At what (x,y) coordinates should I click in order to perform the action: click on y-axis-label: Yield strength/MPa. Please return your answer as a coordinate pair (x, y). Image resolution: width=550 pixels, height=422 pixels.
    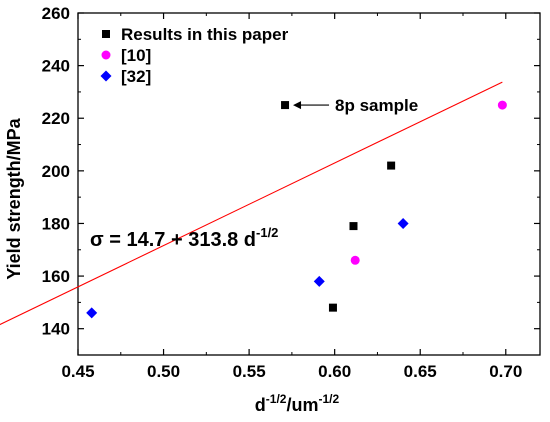
    Looking at the image, I should click on (14, 198).